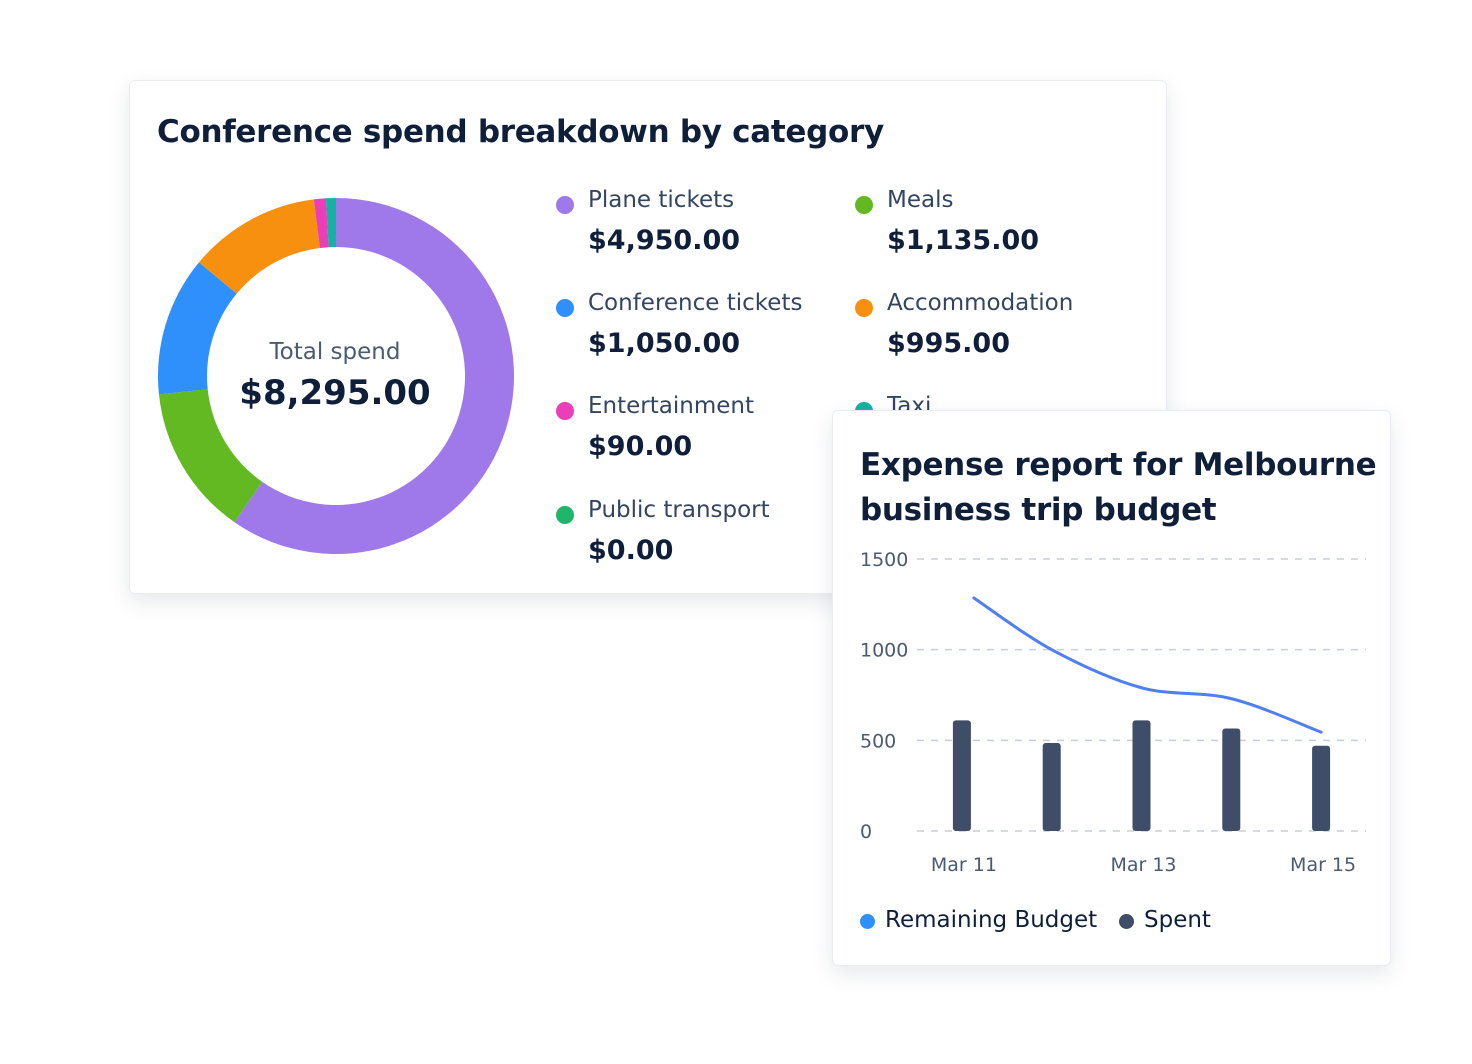  I want to click on conference-tickets-dot, so click(565, 308).